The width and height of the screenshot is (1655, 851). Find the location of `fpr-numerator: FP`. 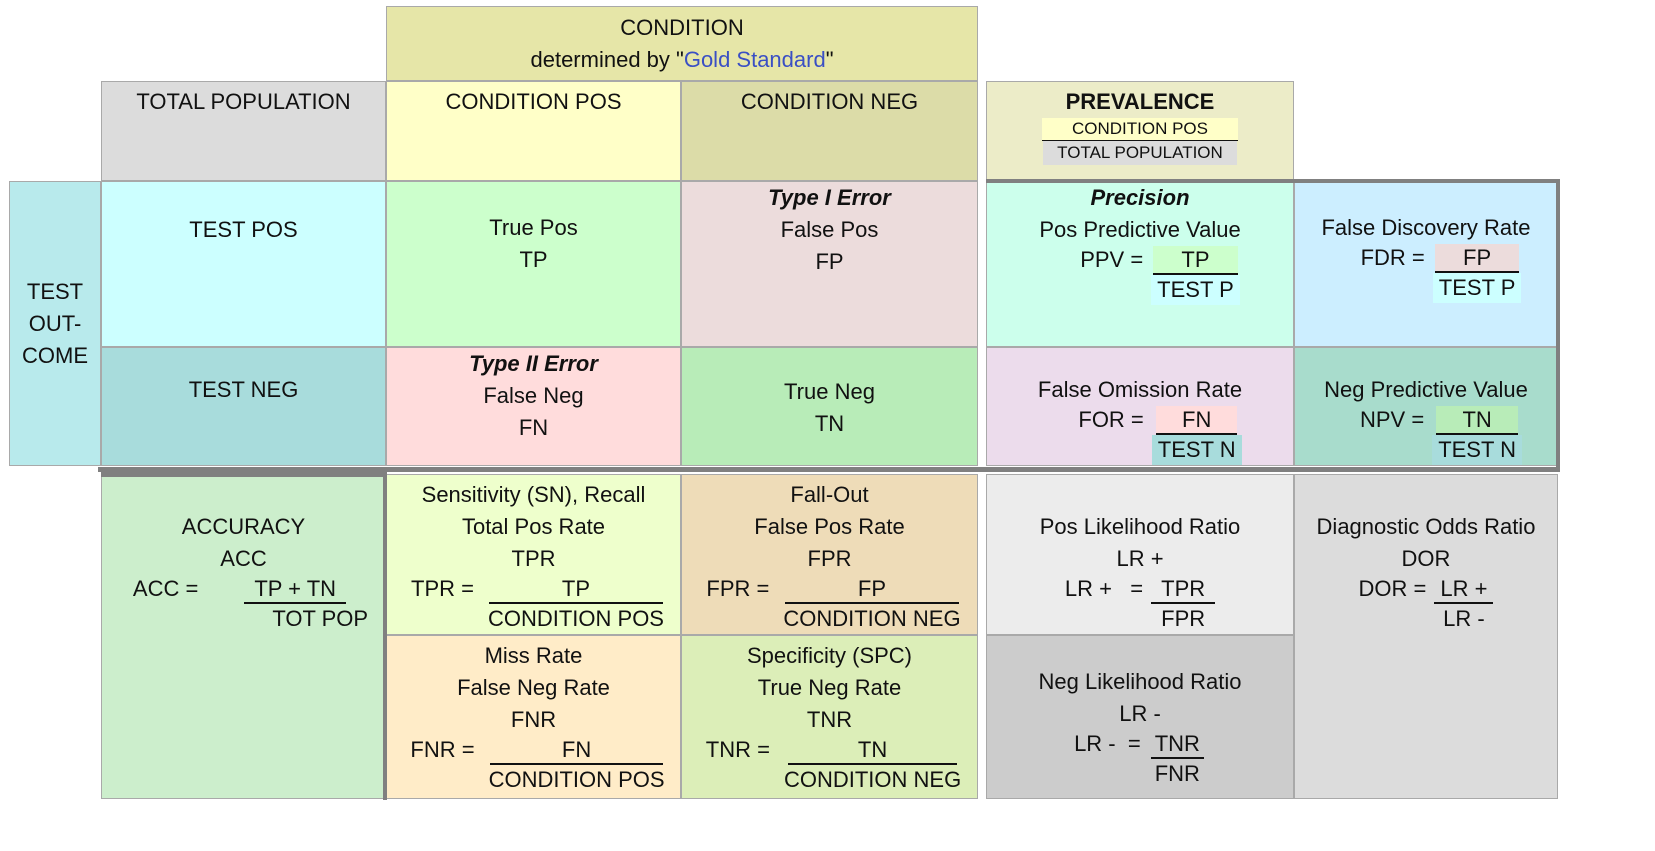

fpr-numerator: FP is located at coordinates (872, 589).